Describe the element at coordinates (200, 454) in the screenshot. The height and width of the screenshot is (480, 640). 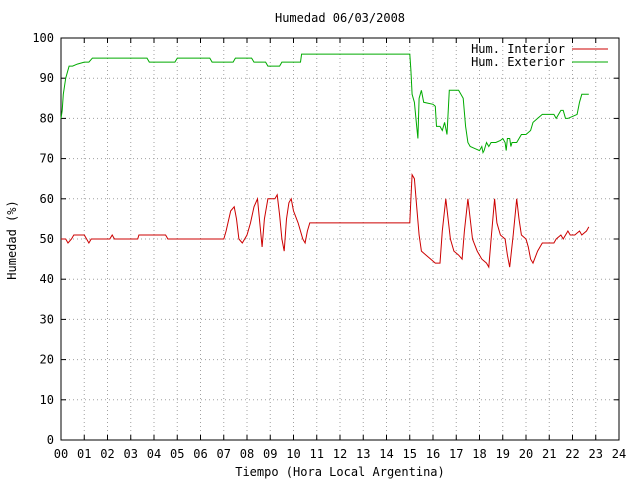
I see `x-tick-label: 06` at that location.